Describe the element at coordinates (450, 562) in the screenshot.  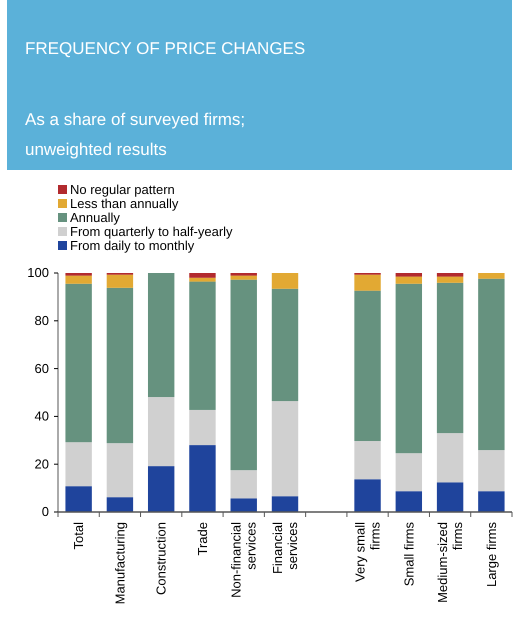
I see `x-tick-label: Medium-sized firms` at that location.